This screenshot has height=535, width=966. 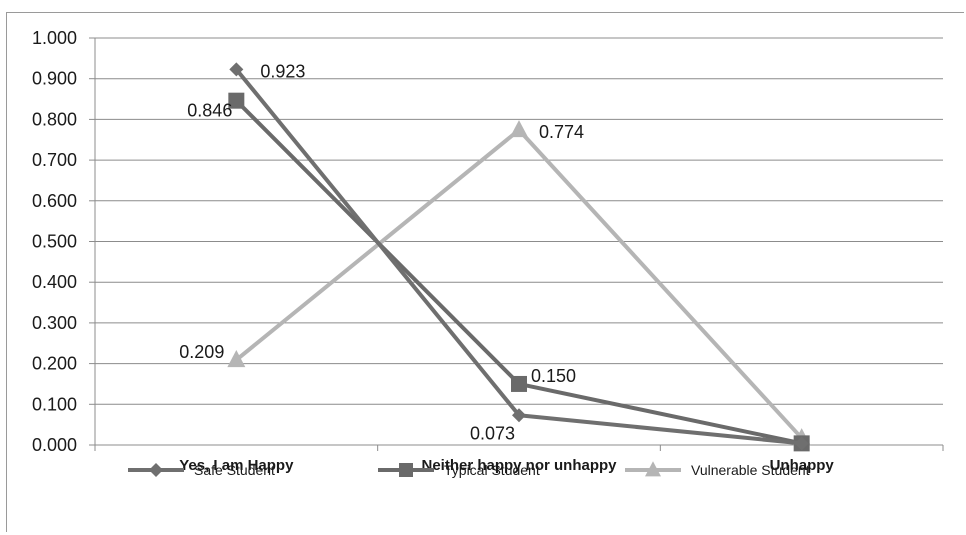 What do you see at coordinates (54, 160) in the screenshot?
I see `y-tick-label: 0.700` at bounding box center [54, 160].